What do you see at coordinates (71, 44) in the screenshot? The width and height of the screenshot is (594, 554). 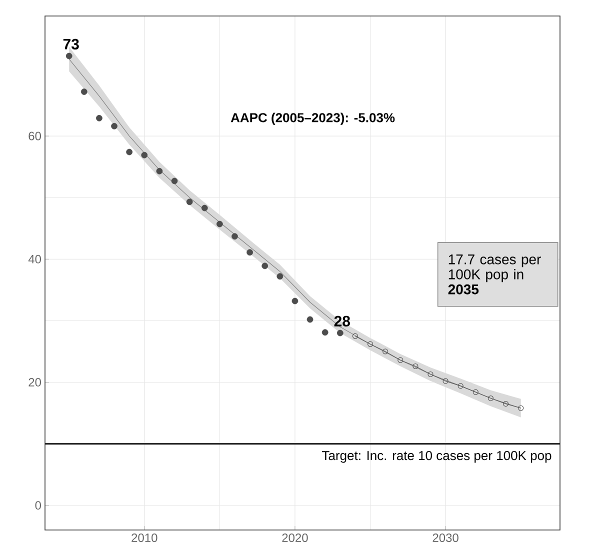 I see `annotation: 73` at bounding box center [71, 44].